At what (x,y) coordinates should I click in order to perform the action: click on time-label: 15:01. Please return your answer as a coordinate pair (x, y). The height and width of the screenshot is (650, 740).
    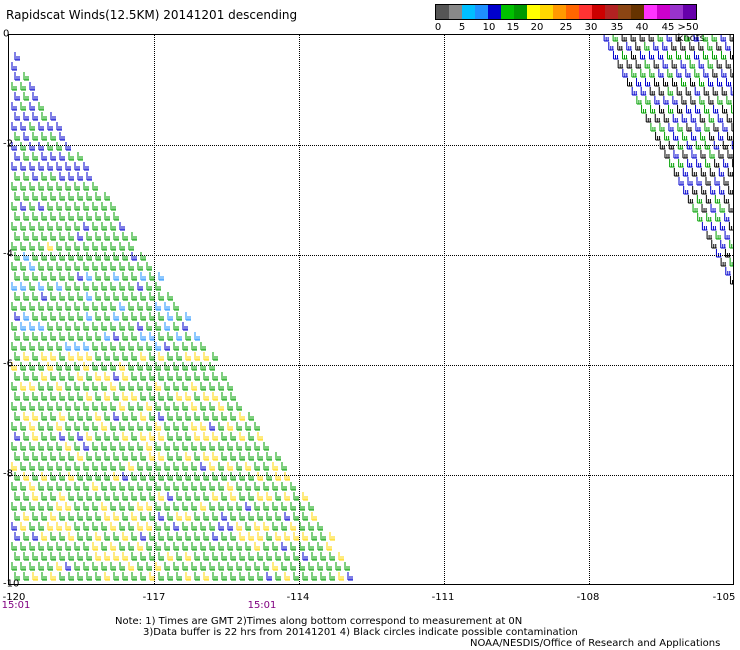
    Looking at the image, I should click on (262, 605).